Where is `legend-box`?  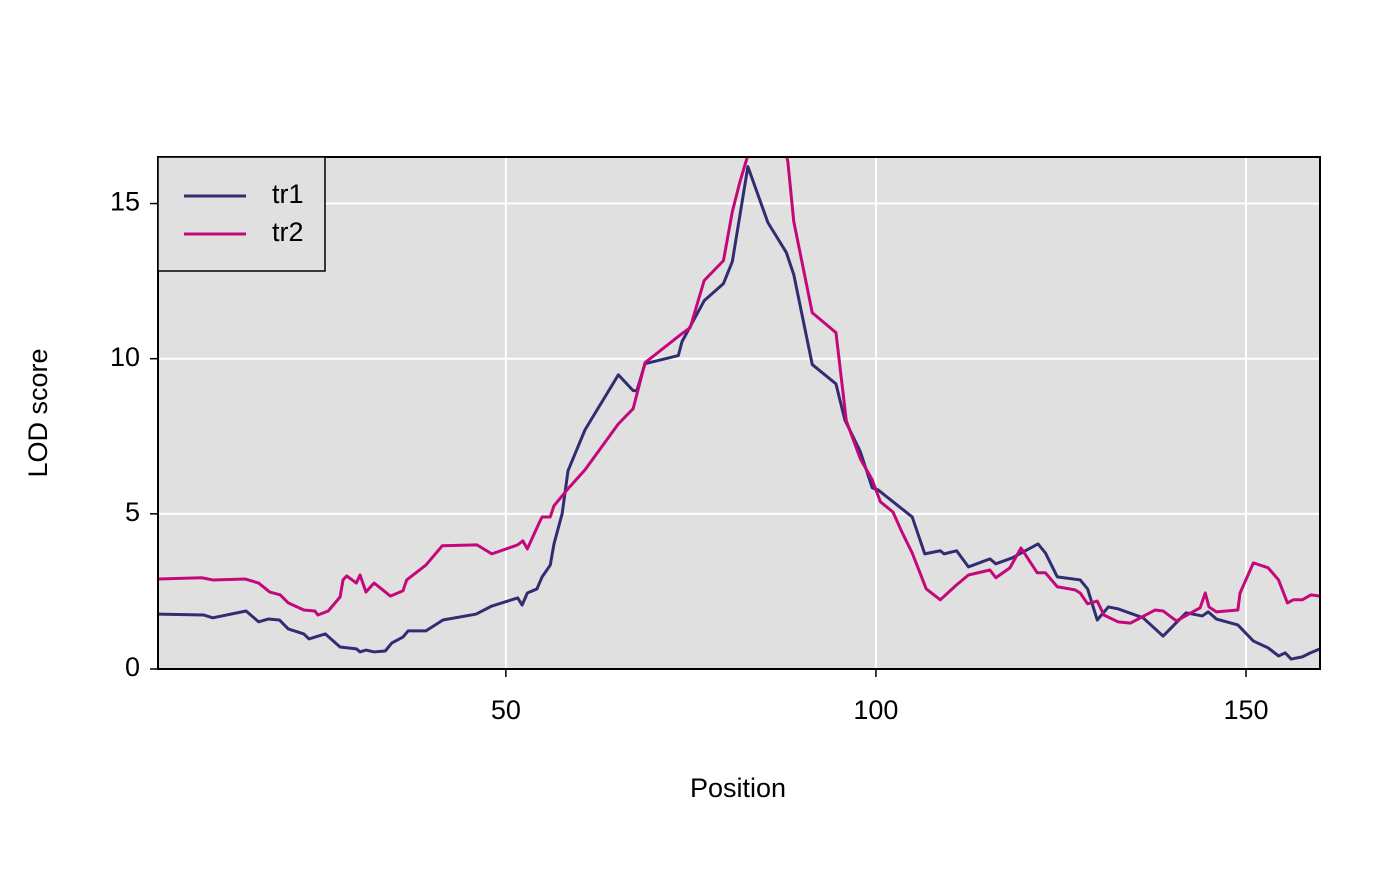 legend-box is located at coordinates (241, 214).